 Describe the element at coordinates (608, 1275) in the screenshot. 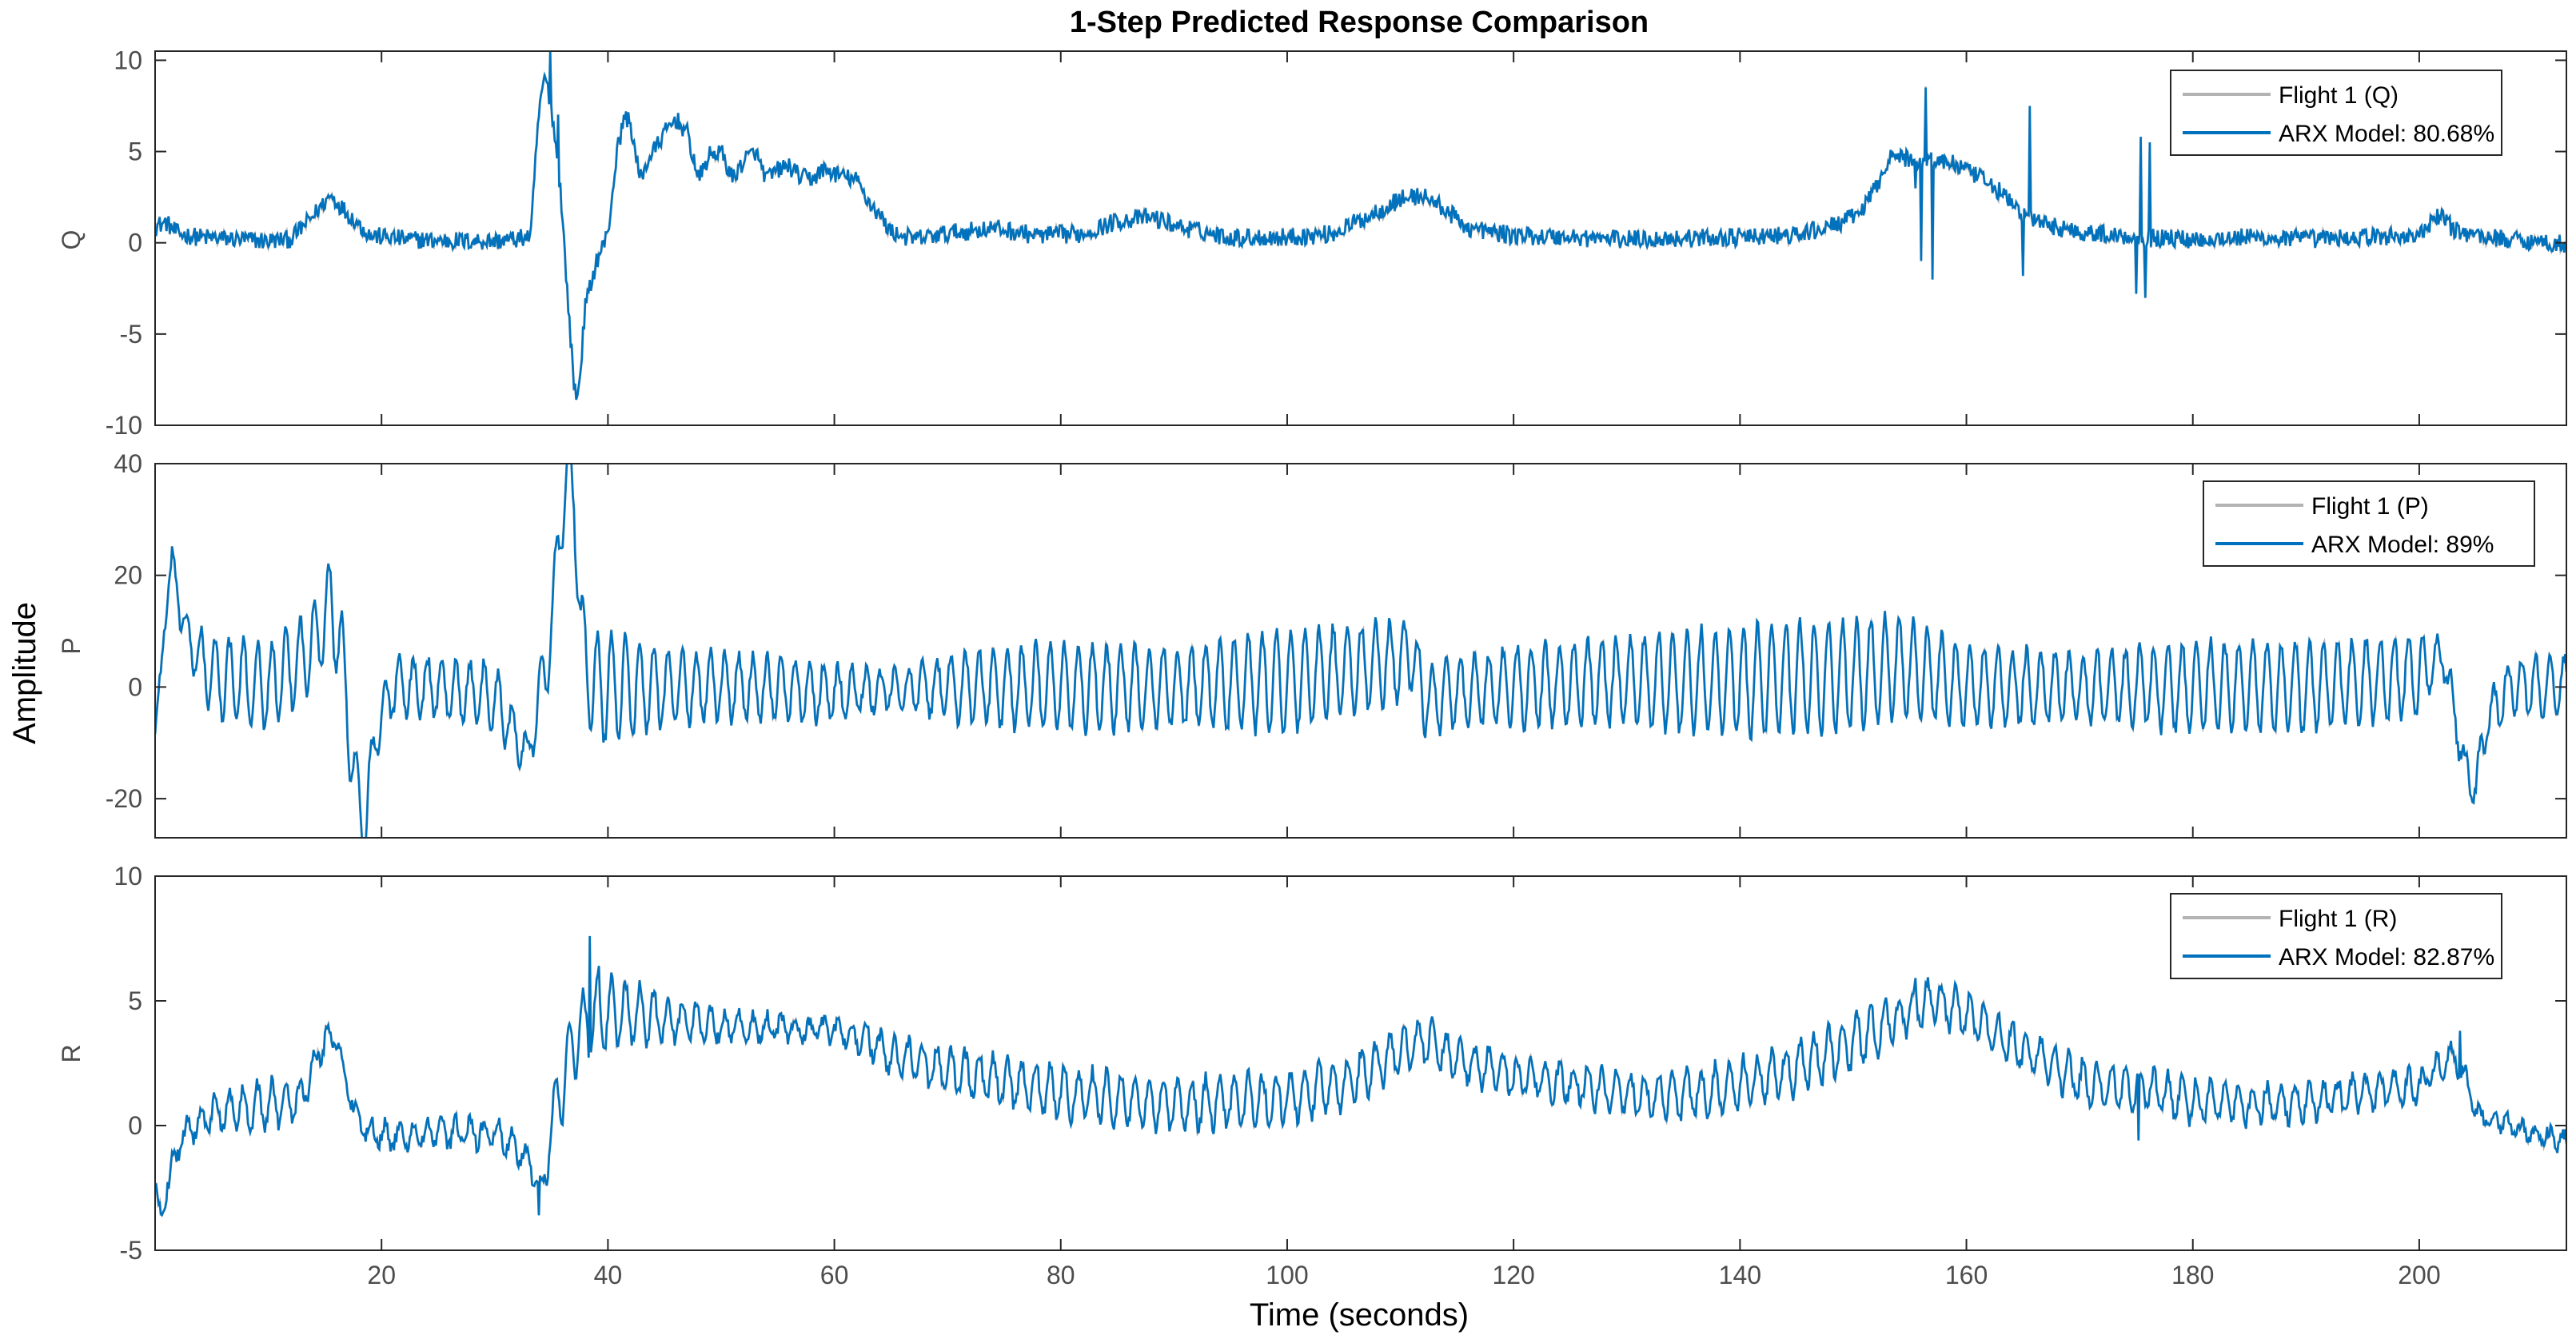

I see `x-tick-label: 40` at that location.